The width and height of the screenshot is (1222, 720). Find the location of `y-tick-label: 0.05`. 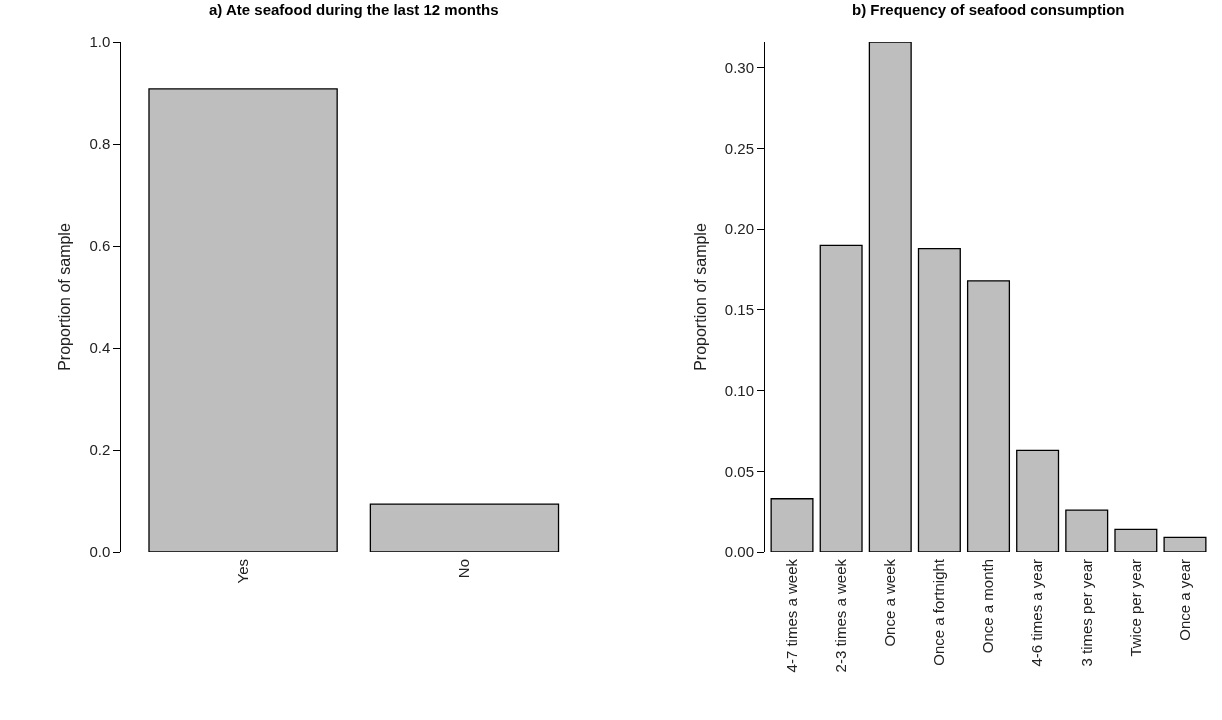

y-tick-label: 0.05 is located at coordinates (739, 471).